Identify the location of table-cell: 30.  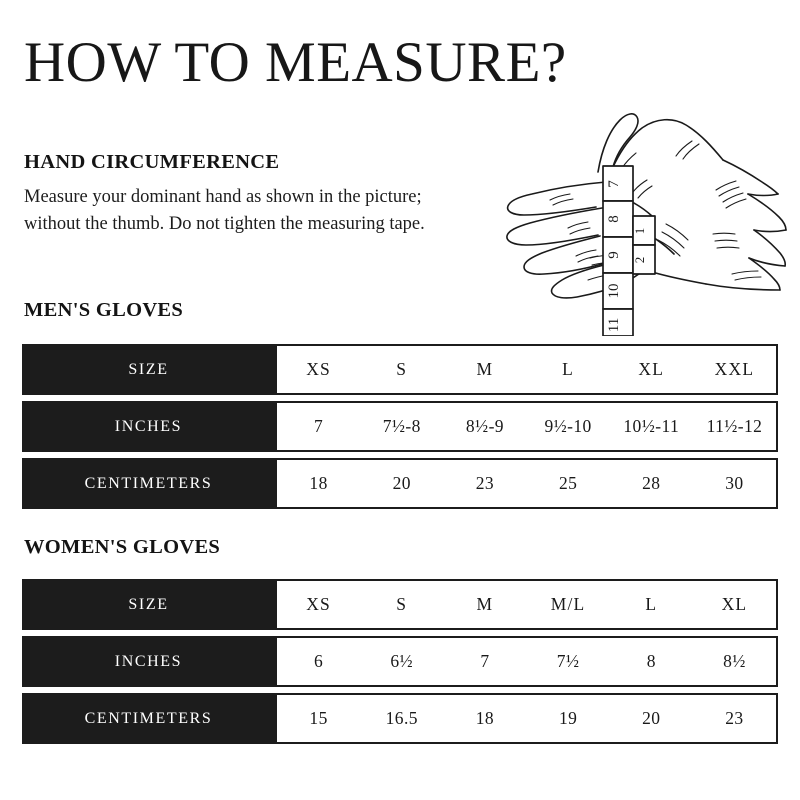
(734, 483).